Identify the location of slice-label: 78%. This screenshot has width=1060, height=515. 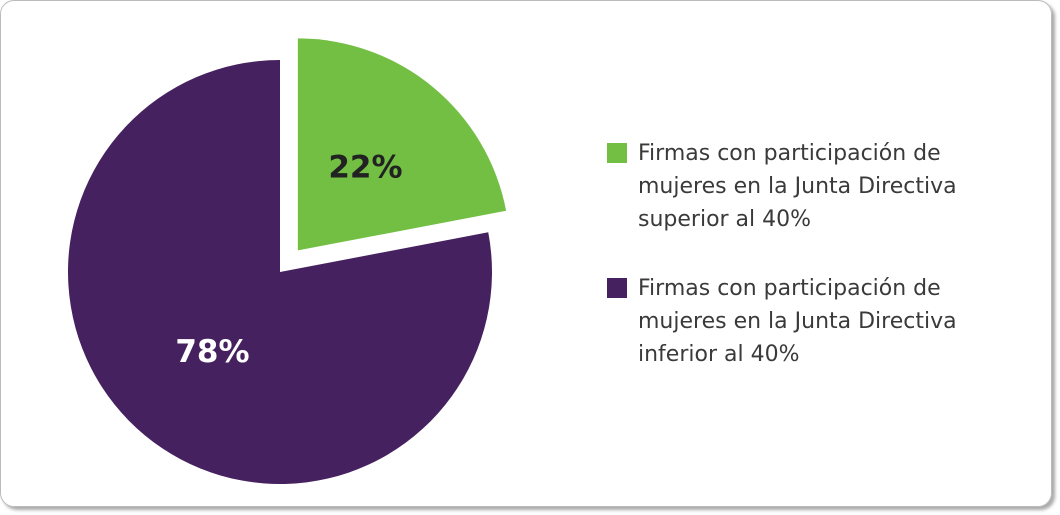
(212, 352).